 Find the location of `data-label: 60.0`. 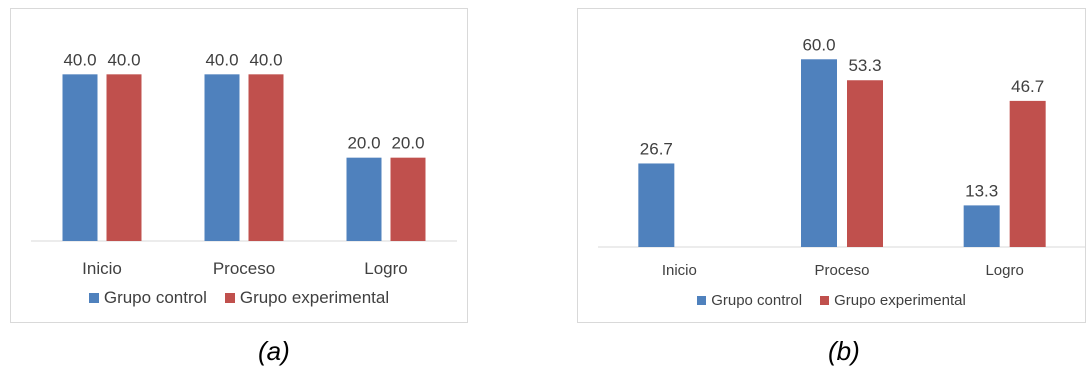

data-label: 60.0 is located at coordinates (818, 44).